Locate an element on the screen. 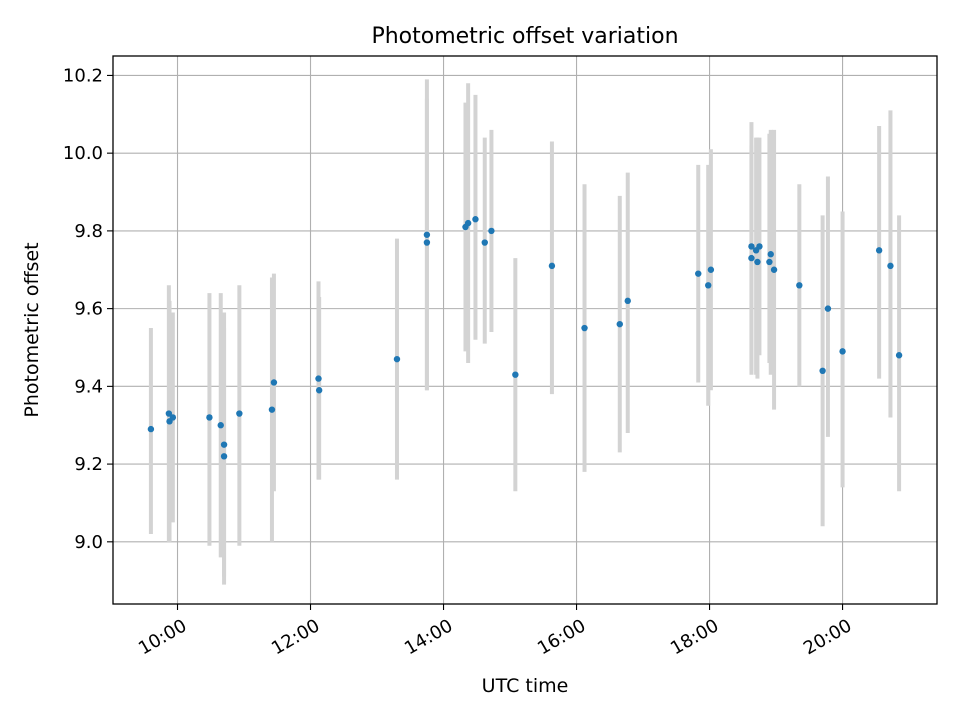  y-tick-label: 9.6 is located at coordinates (88, 309).